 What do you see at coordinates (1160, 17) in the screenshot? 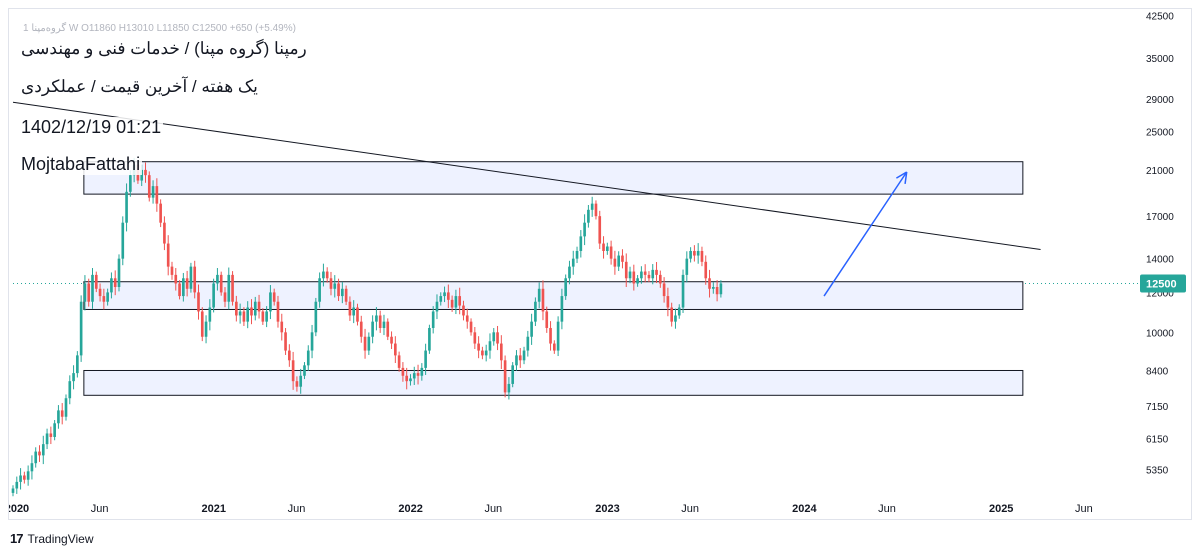
I see `y-tick-label: 42500` at bounding box center [1160, 17].